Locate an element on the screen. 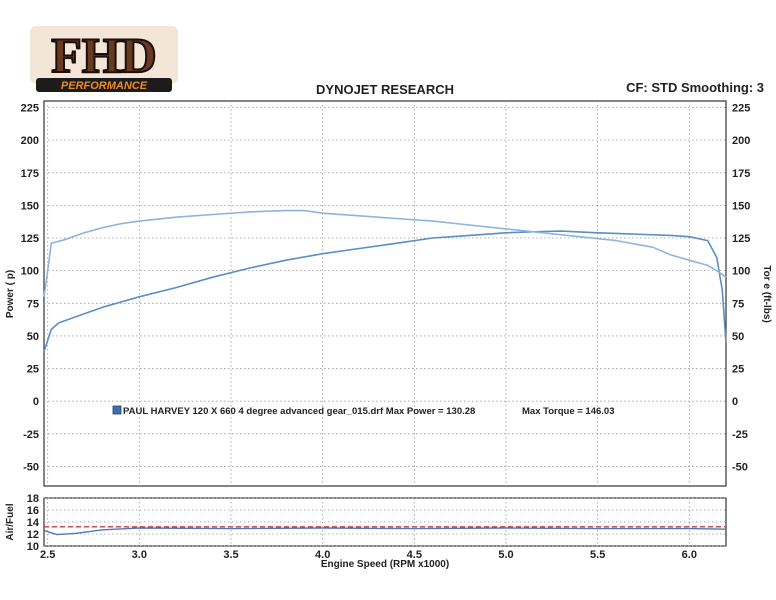 Image resolution: width=776 pixels, height=600 pixels. x-tick-label: 3.5 is located at coordinates (230, 555).